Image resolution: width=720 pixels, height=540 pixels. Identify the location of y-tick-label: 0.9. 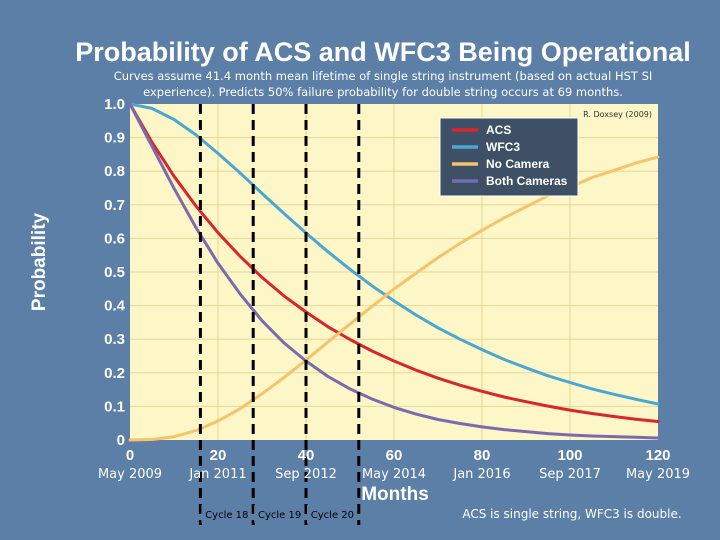
(114, 138).